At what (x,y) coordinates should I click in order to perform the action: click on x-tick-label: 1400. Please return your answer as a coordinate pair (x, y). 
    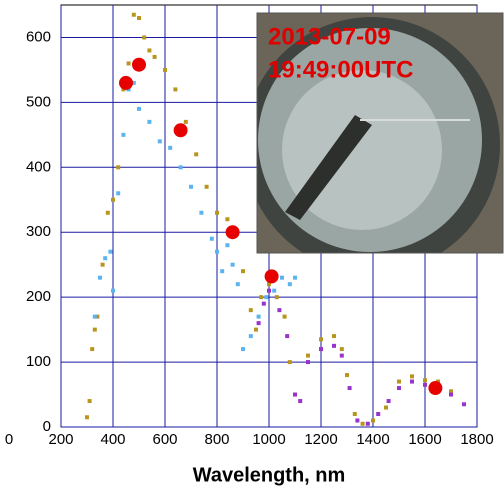
    Looking at the image, I should click on (372, 439).